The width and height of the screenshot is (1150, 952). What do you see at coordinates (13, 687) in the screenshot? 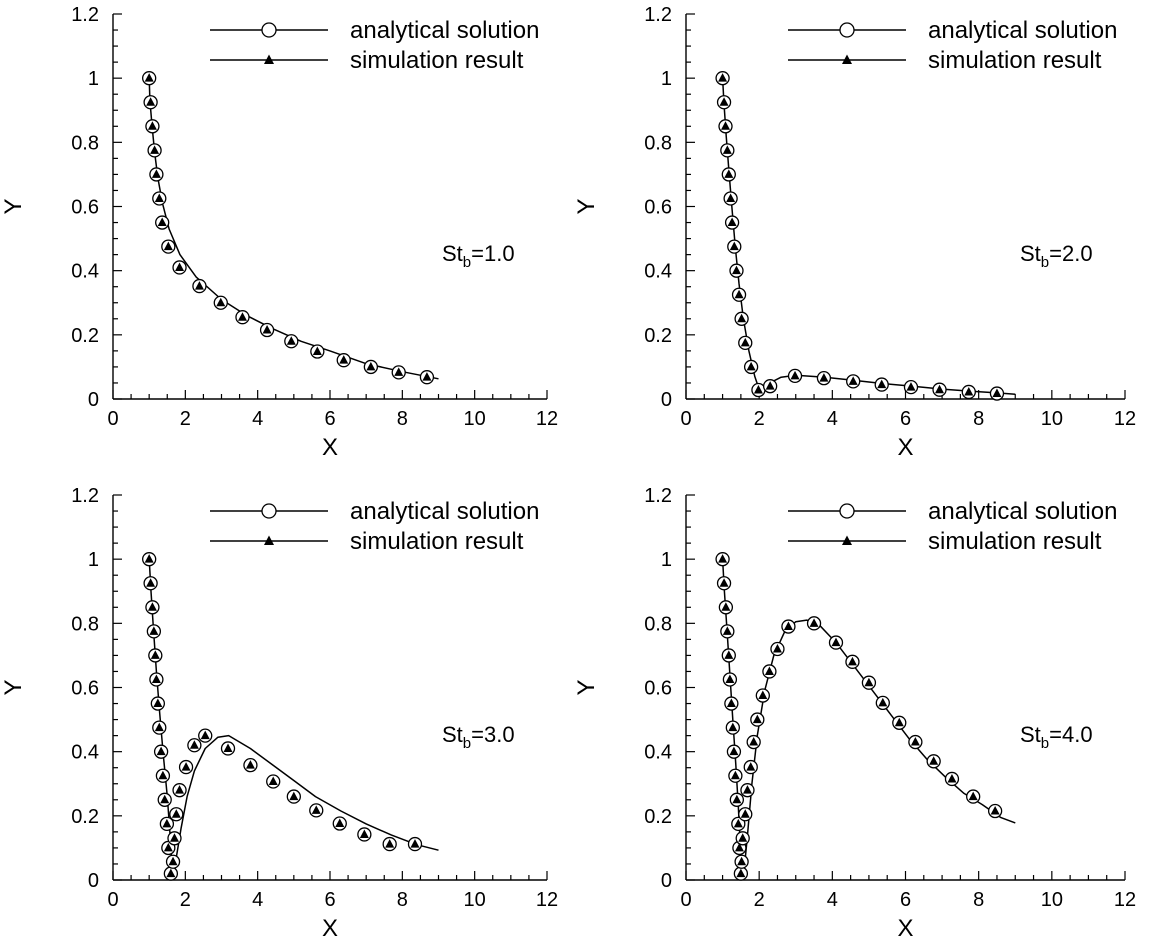
I see `y-axis-label: Y` at bounding box center [13, 687].